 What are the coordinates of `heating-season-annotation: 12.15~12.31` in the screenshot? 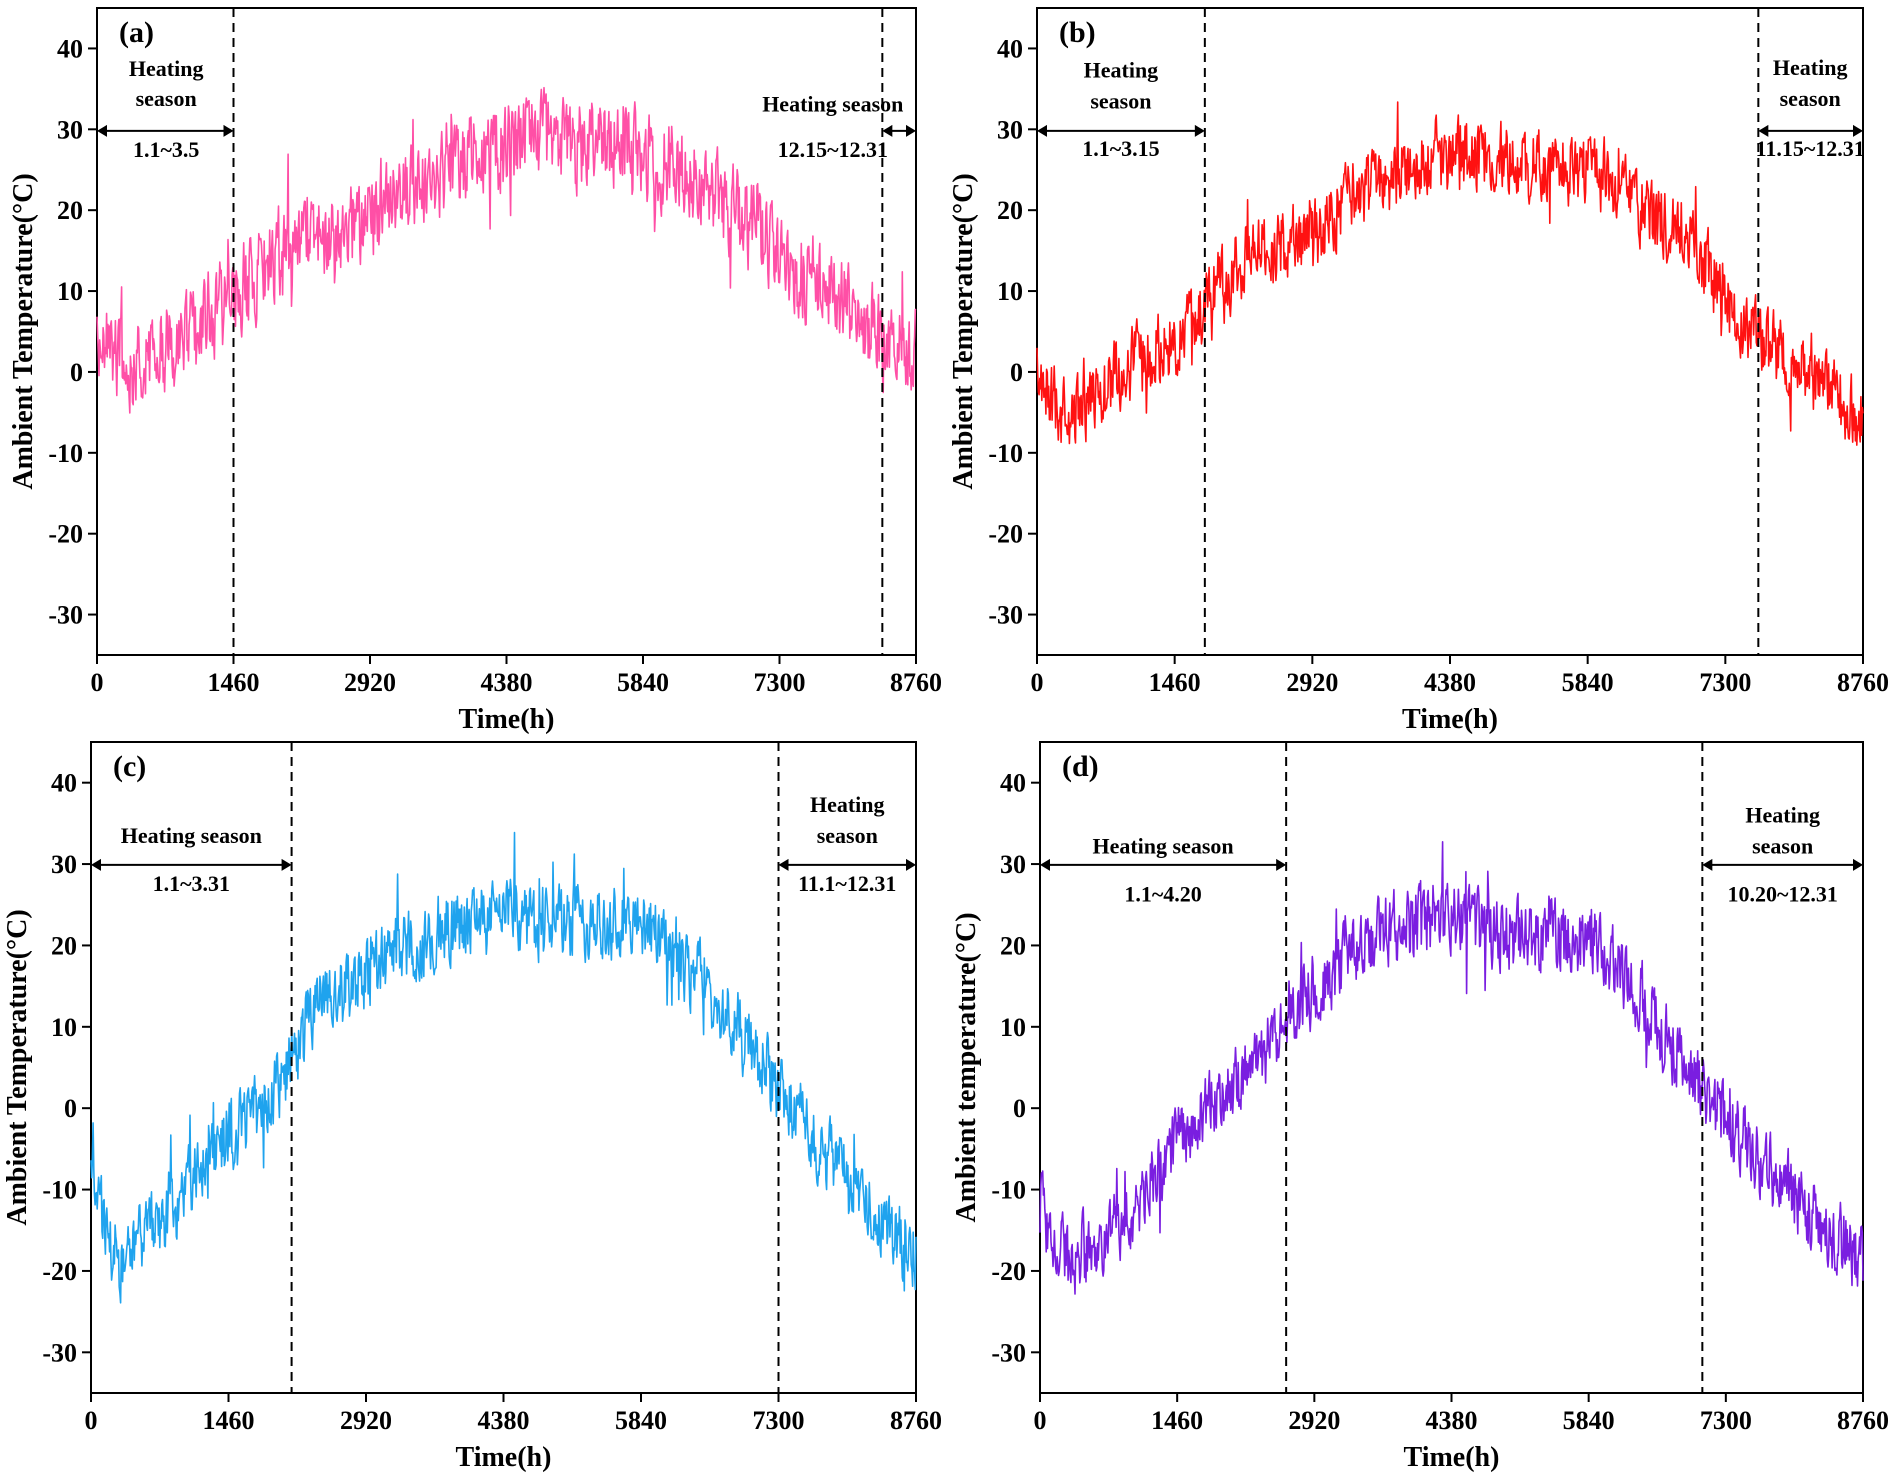 It's located at (833, 149).